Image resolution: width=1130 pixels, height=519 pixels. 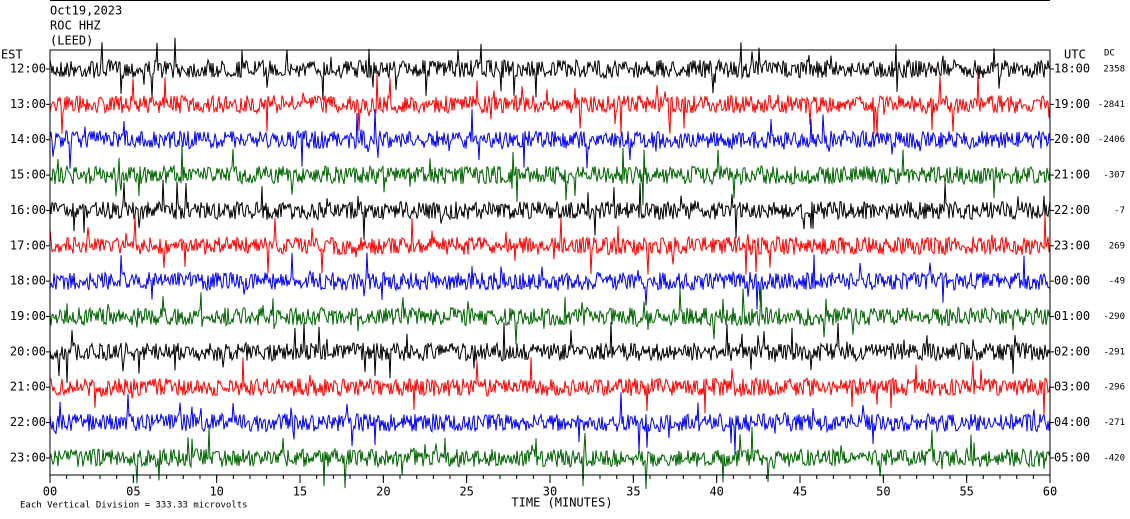 I want to click on est-label: 17:00, so click(x=28, y=245).